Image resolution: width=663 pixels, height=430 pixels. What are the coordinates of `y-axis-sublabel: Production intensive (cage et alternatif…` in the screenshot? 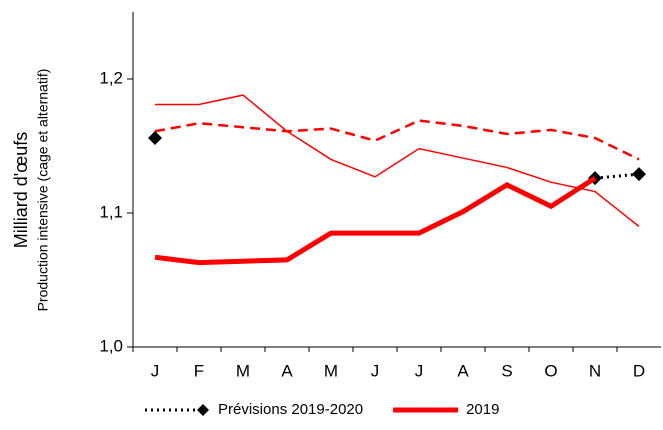 It's located at (43, 190).